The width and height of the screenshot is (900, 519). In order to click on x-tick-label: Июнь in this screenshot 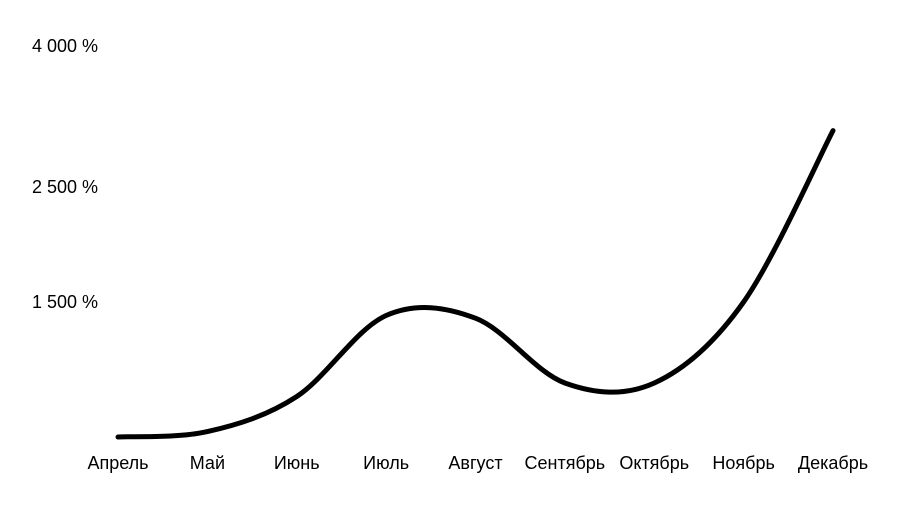, I will do `click(297, 463)`.